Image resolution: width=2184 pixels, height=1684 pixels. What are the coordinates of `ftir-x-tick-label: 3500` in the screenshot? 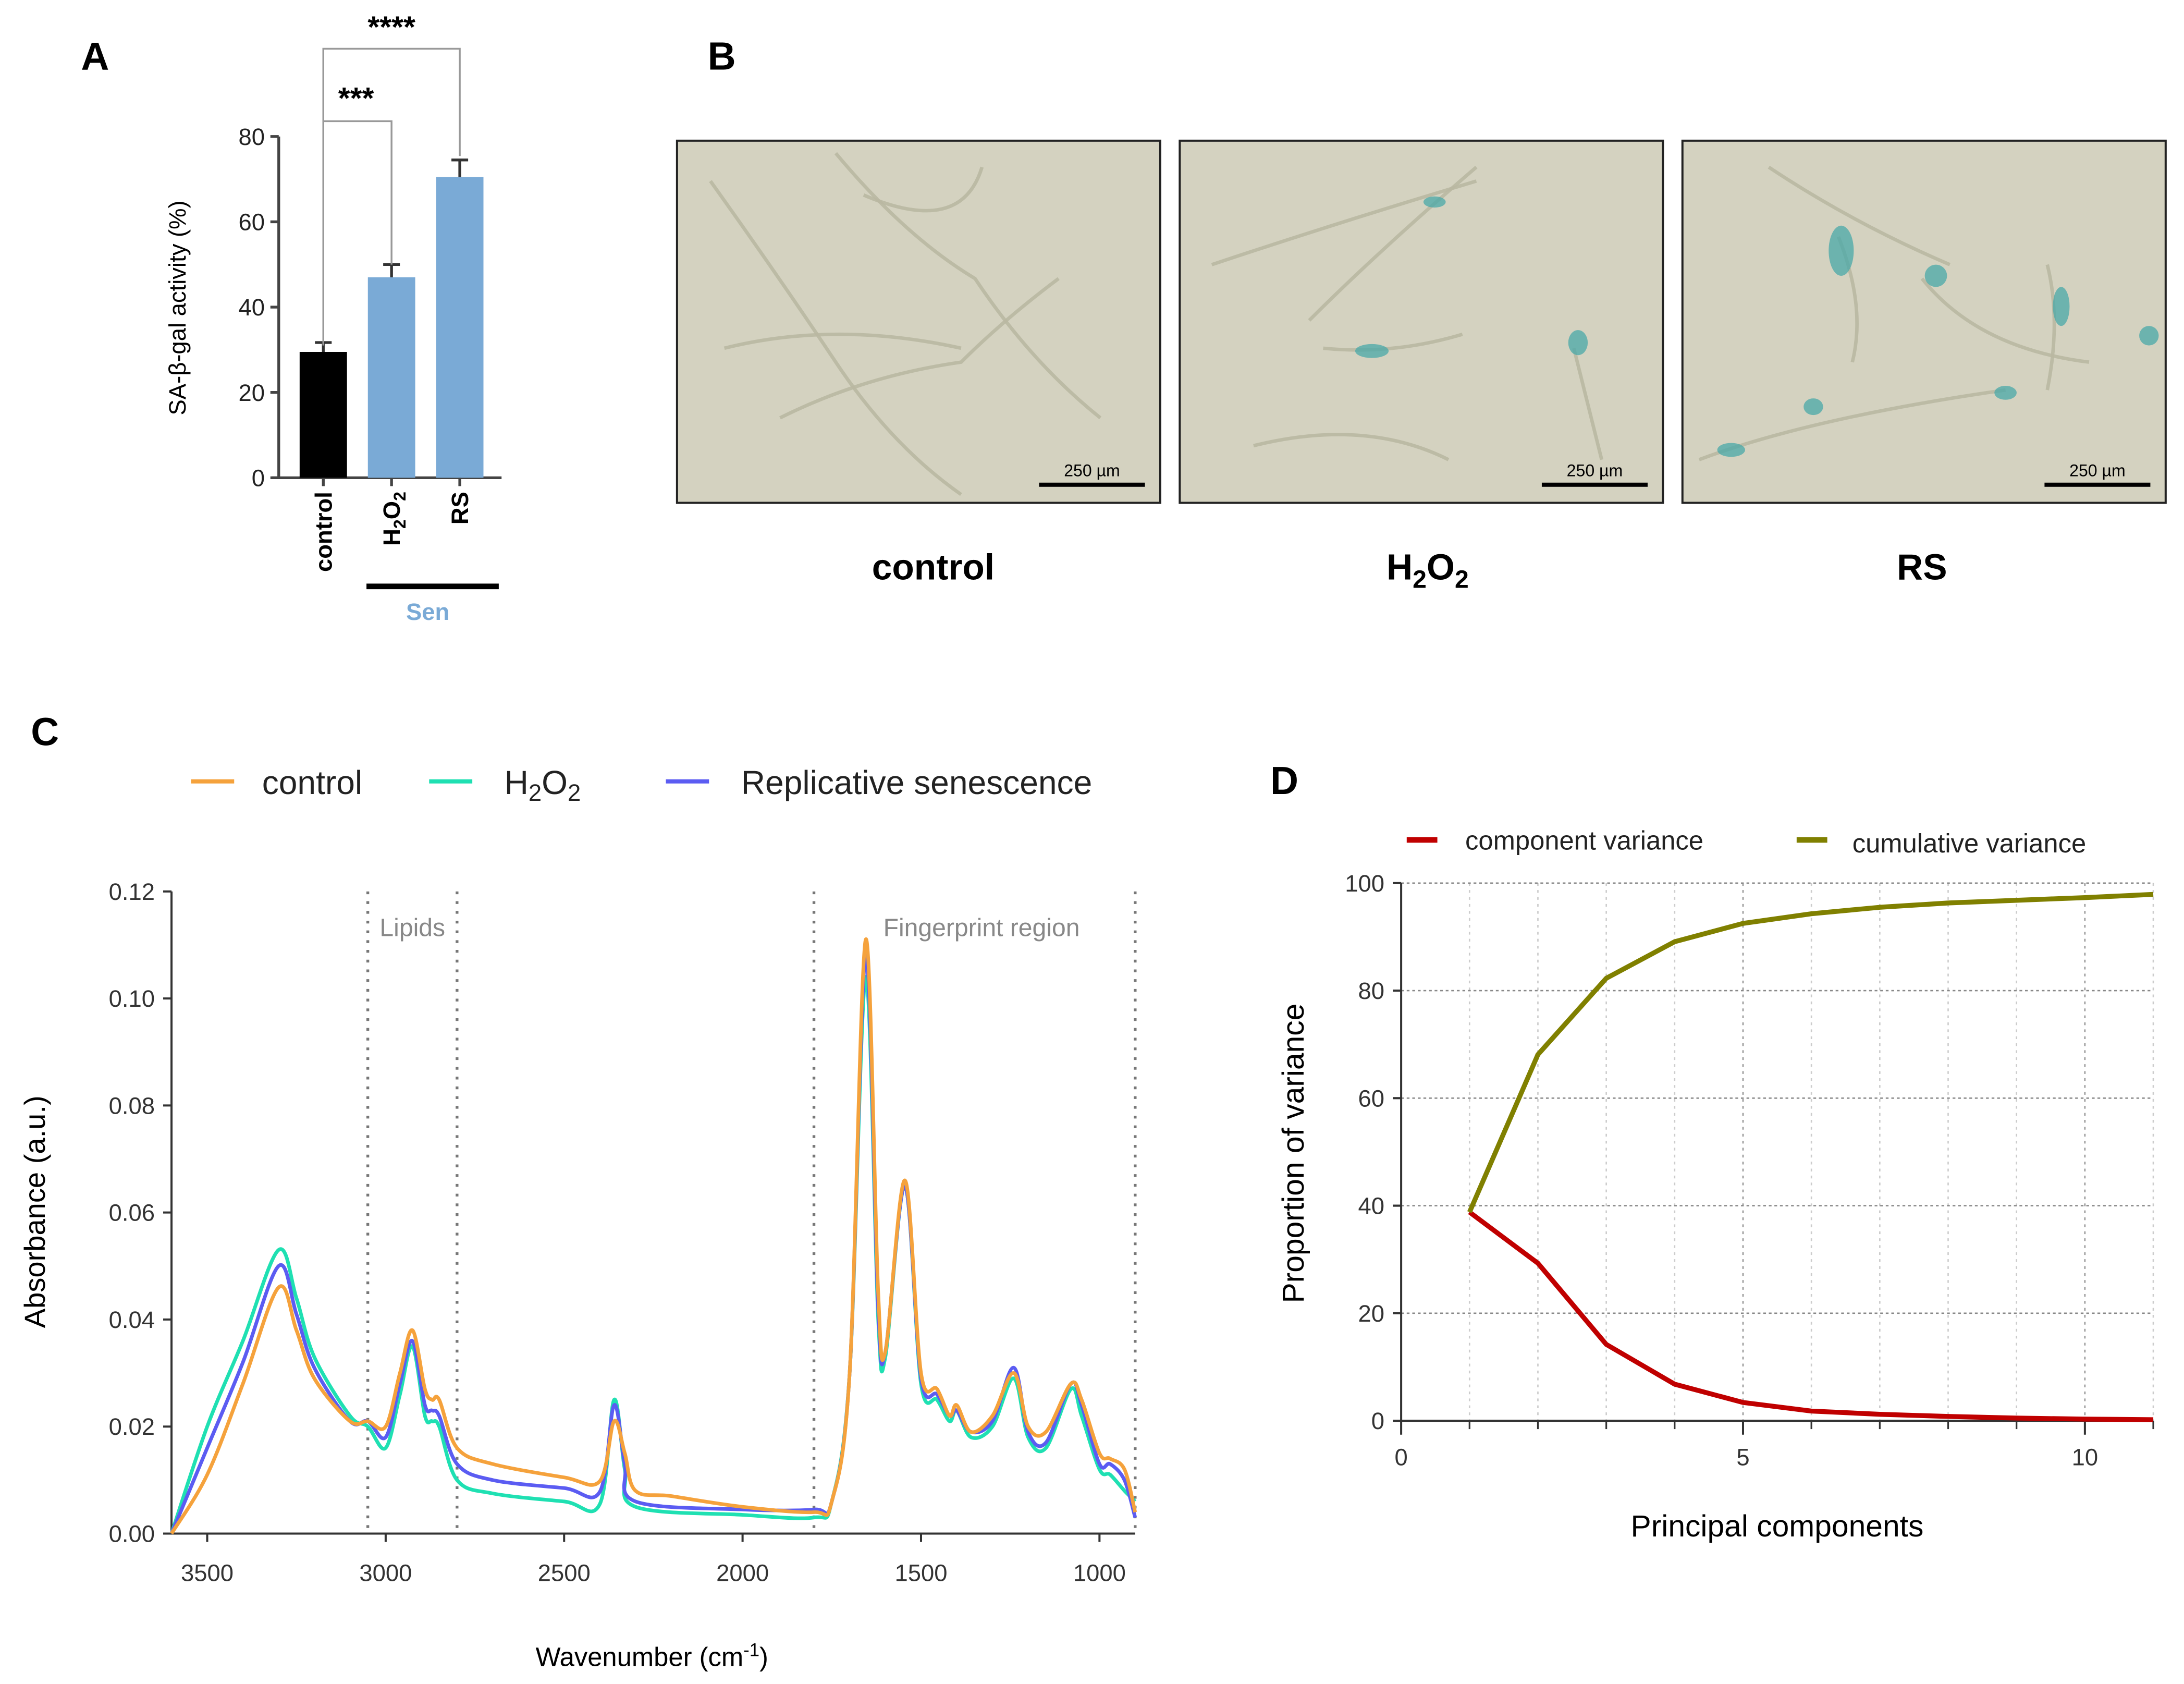 It's located at (208, 1573).